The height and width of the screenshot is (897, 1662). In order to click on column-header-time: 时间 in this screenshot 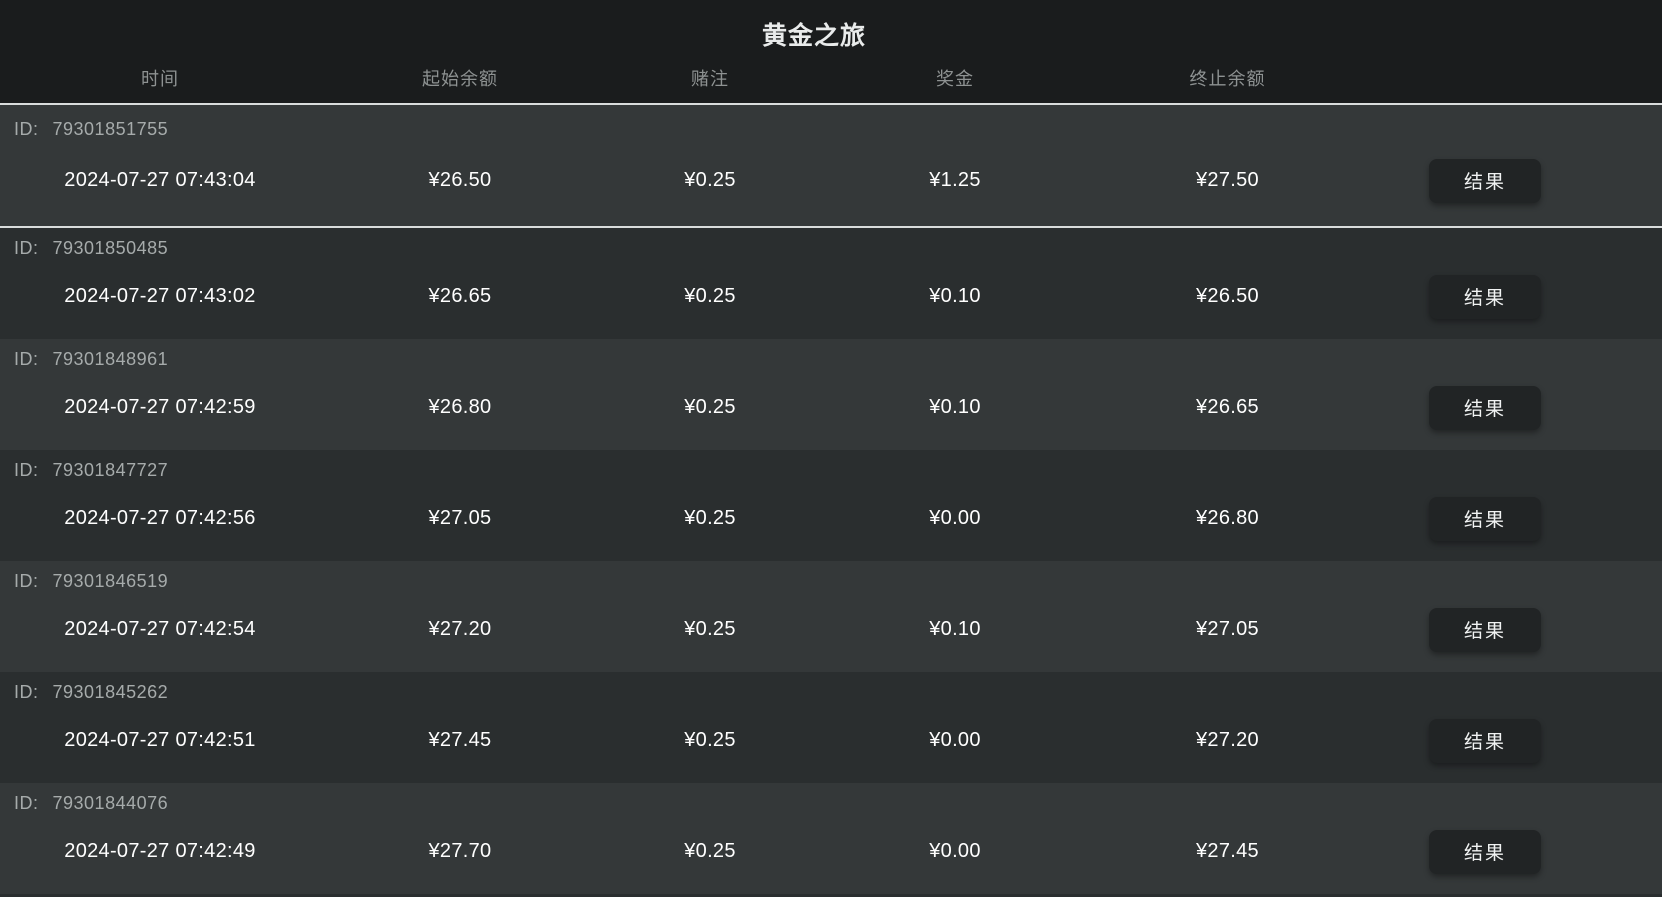, I will do `click(160, 79)`.